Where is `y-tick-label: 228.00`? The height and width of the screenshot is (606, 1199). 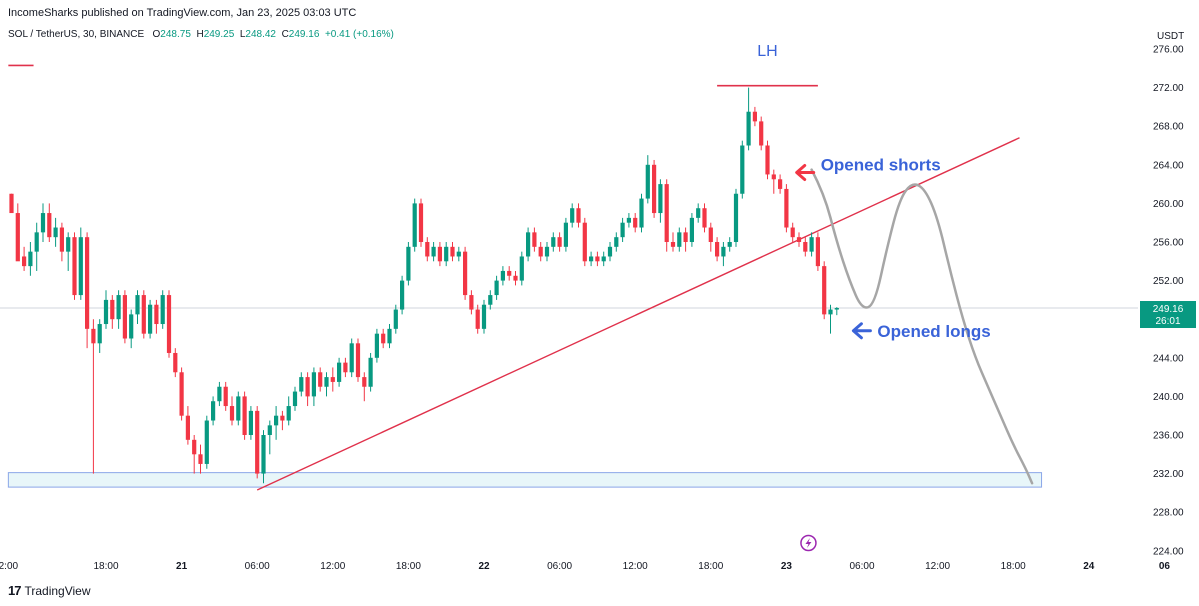 y-tick-label: 228.00 is located at coordinates (1168, 513).